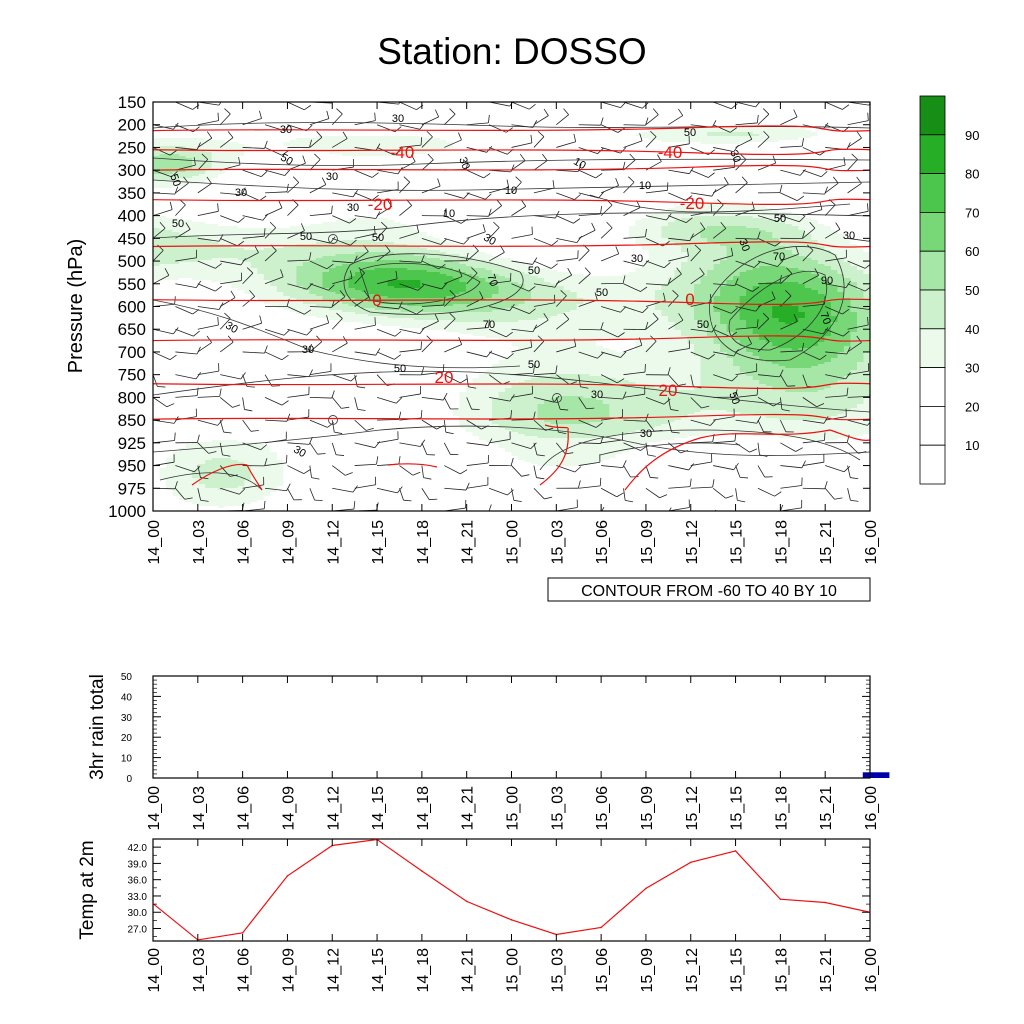  Describe the element at coordinates (423, 542) in the screenshot. I see `time-tick-label: 14_18` at that location.